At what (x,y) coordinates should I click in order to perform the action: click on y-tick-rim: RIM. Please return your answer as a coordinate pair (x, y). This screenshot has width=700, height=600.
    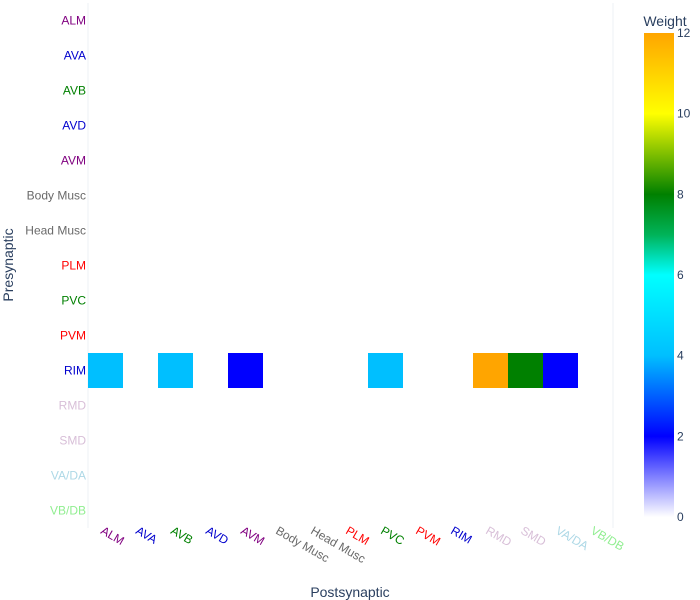
    Looking at the image, I should click on (75, 371).